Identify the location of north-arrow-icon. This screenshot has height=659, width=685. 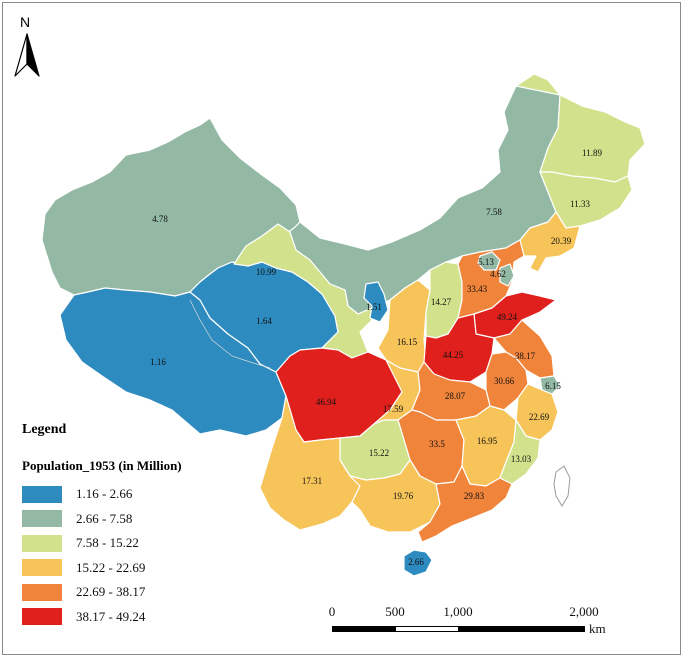
(27, 55).